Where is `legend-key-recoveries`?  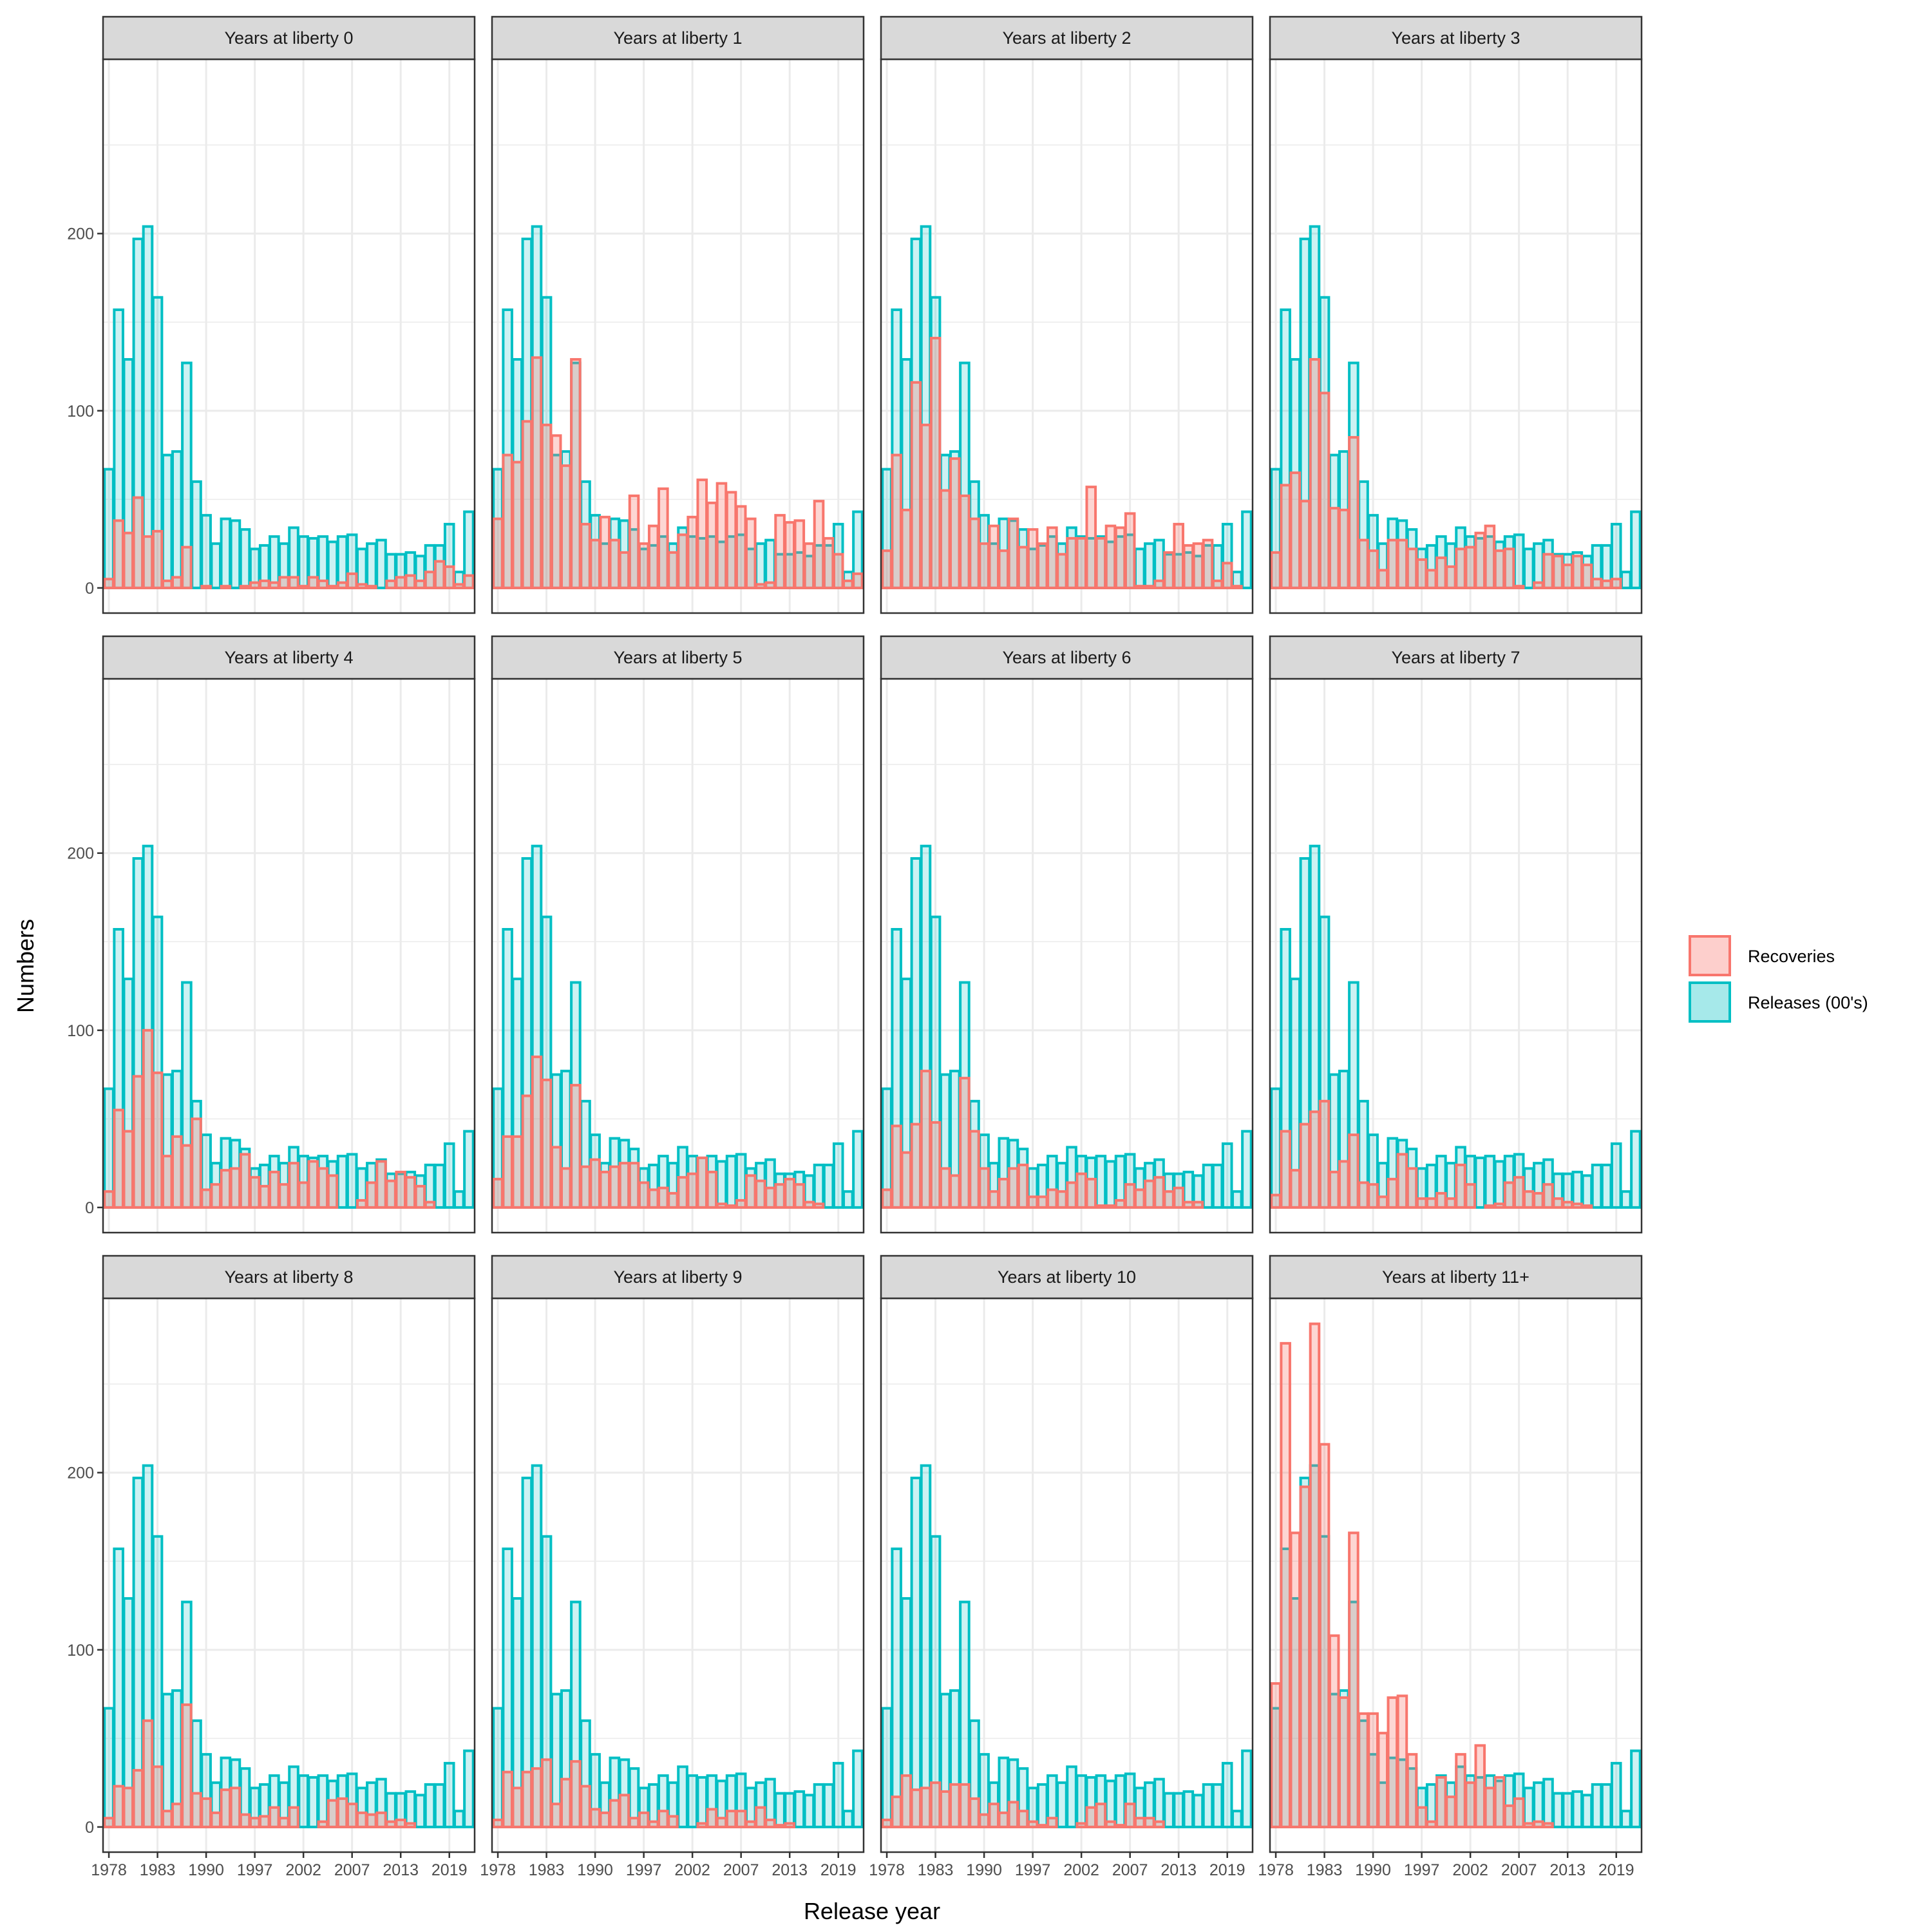
legend-key-recoveries is located at coordinates (1710, 955).